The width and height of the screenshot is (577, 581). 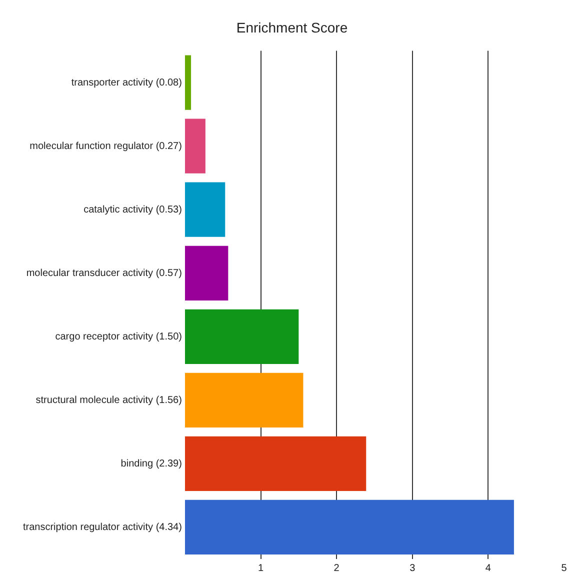 What do you see at coordinates (564, 568) in the screenshot?
I see `x-tick-label: 5` at bounding box center [564, 568].